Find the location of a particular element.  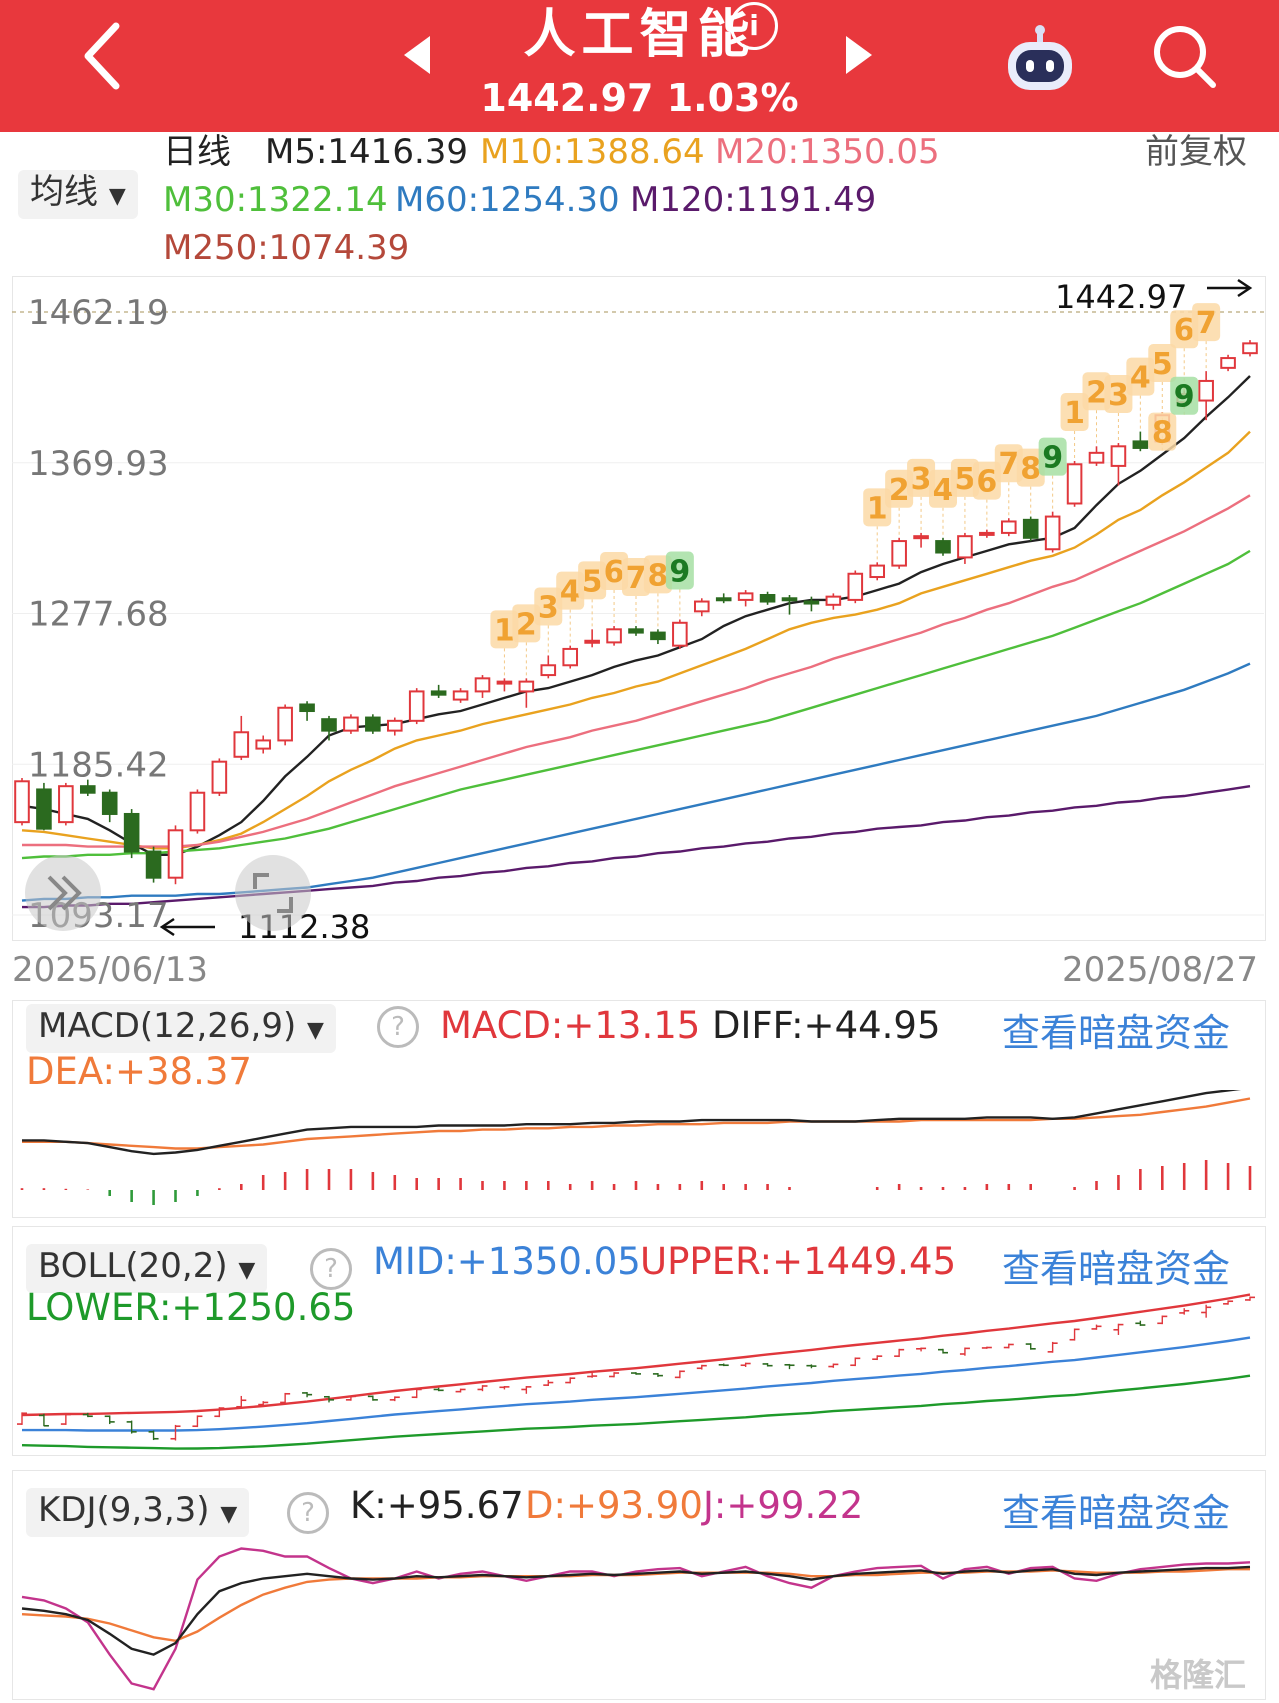

macd-value: MACD:+13.15 is located at coordinates (570, 1025).